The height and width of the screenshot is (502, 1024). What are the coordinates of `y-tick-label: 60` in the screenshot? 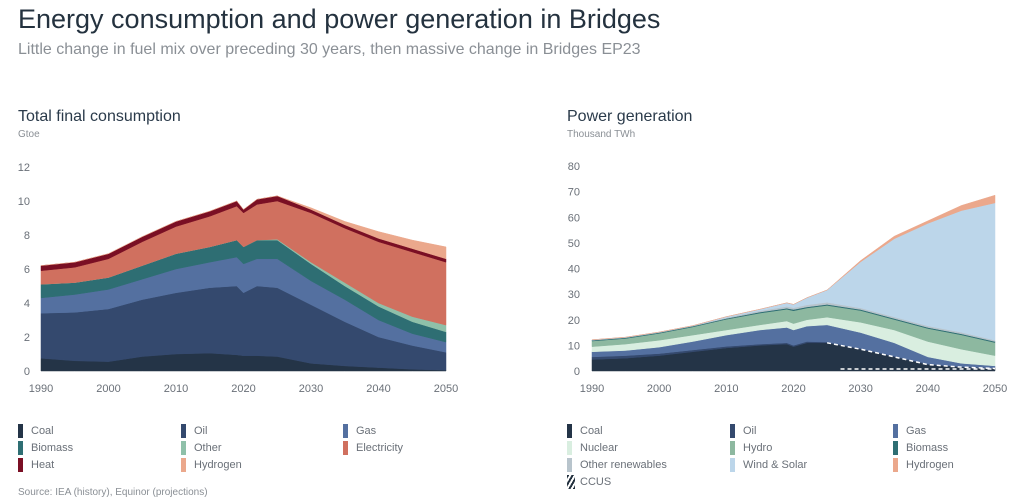 It's located at (574, 218).